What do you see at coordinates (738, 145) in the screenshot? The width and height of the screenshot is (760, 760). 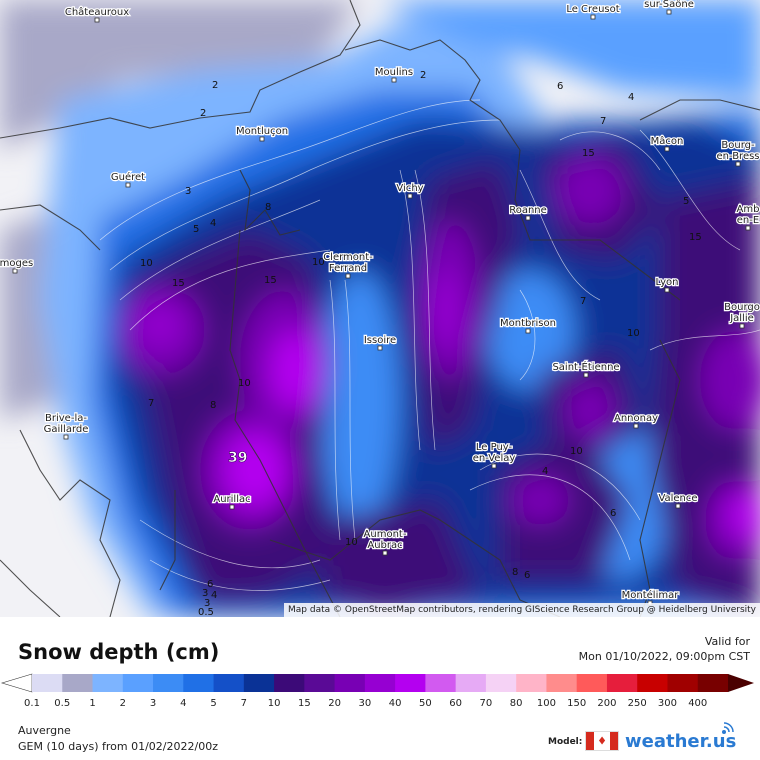 I see `city-label: Bourg-` at bounding box center [738, 145].